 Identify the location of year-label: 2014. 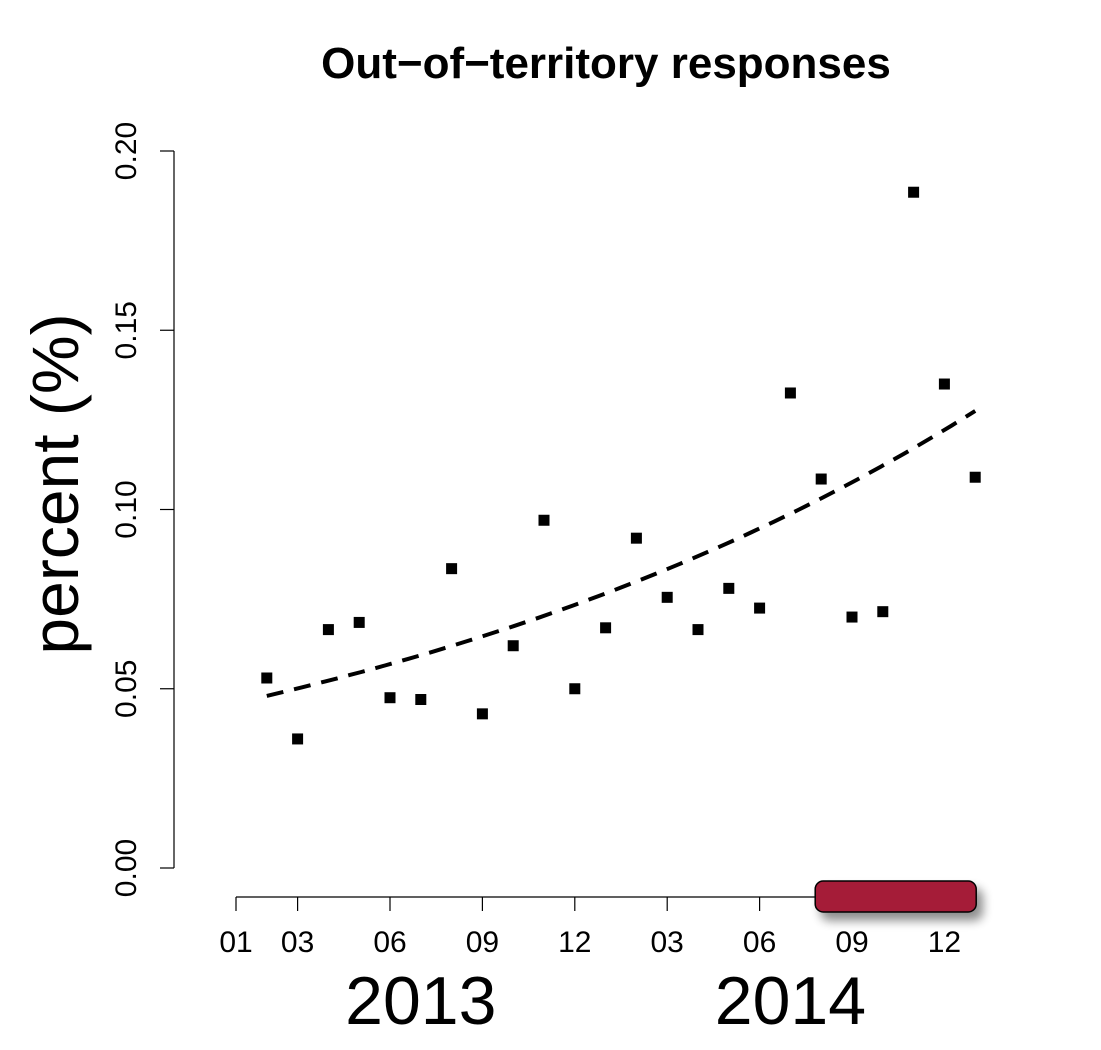
(790, 1001).